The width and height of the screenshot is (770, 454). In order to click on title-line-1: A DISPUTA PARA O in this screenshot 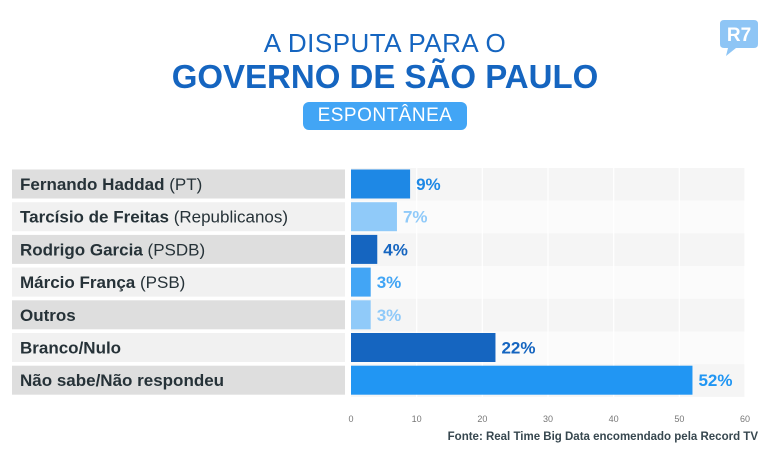, I will do `click(385, 43)`.